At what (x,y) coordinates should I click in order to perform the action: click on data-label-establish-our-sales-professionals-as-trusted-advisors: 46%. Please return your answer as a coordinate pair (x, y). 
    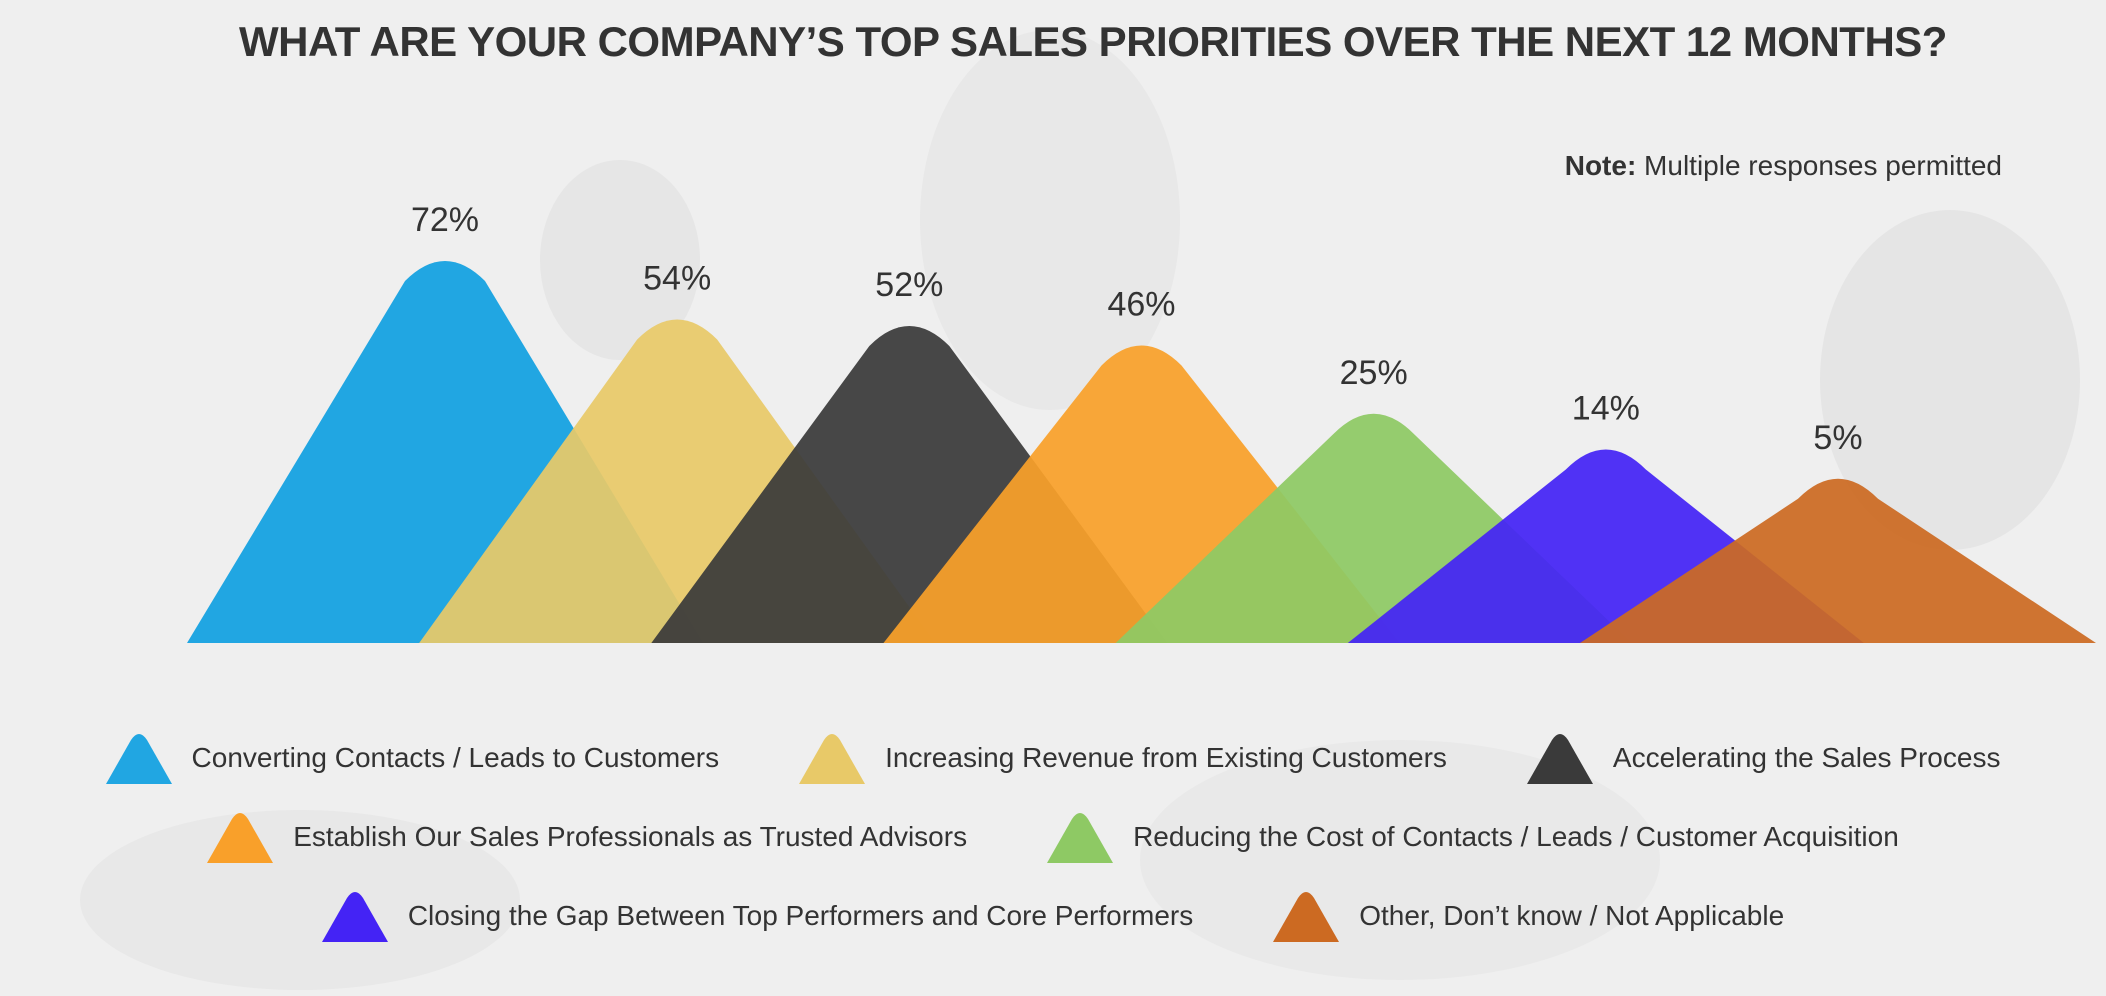
    Looking at the image, I should click on (1141, 305).